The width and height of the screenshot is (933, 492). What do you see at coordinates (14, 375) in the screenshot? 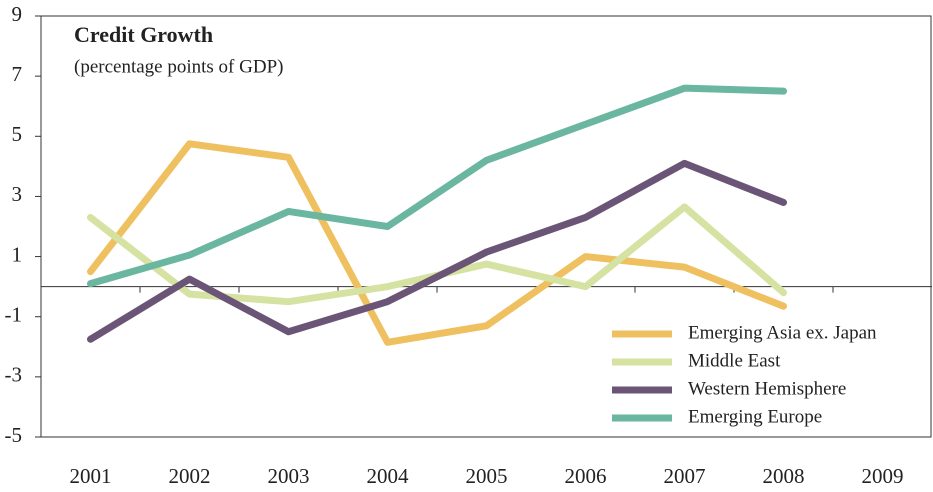
I see `y-tick-label: -3` at bounding box center [14, 375].